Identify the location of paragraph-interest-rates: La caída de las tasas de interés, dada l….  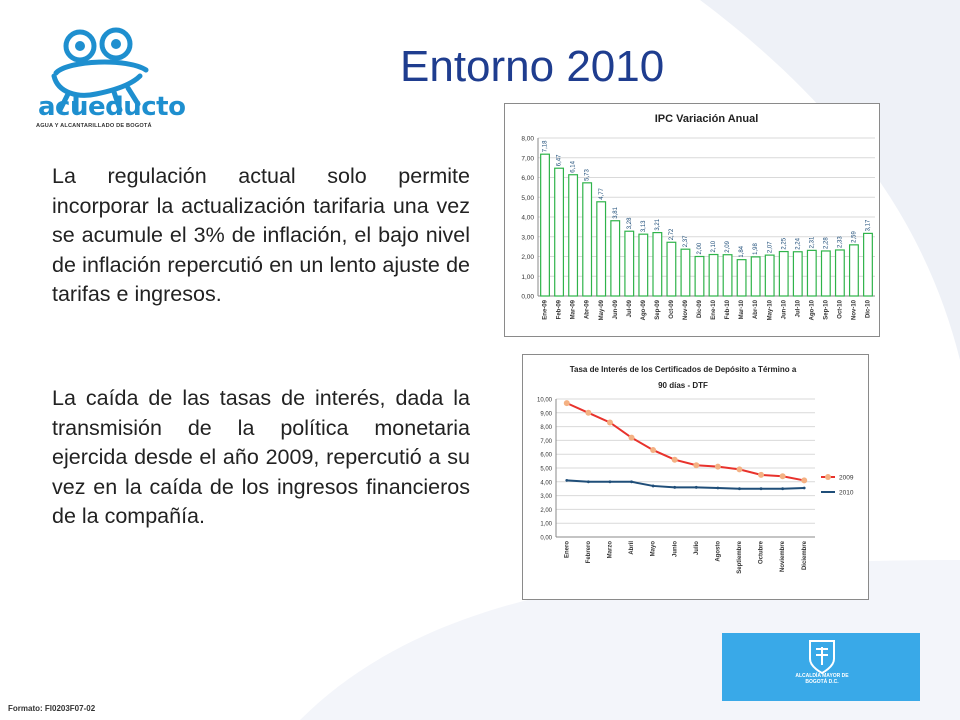
(261, 457).